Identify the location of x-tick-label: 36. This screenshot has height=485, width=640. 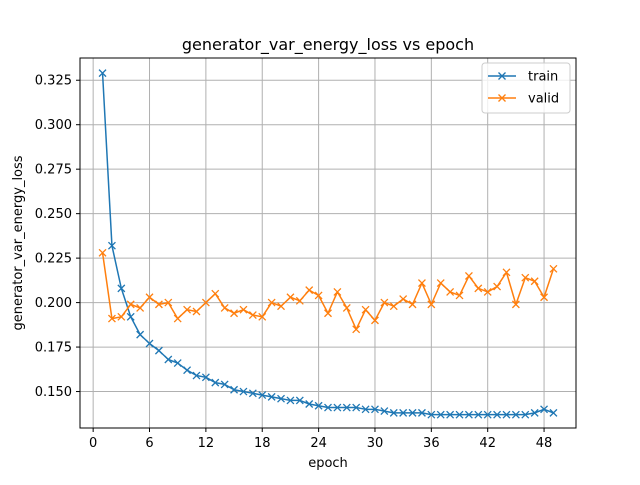
(431, 443).